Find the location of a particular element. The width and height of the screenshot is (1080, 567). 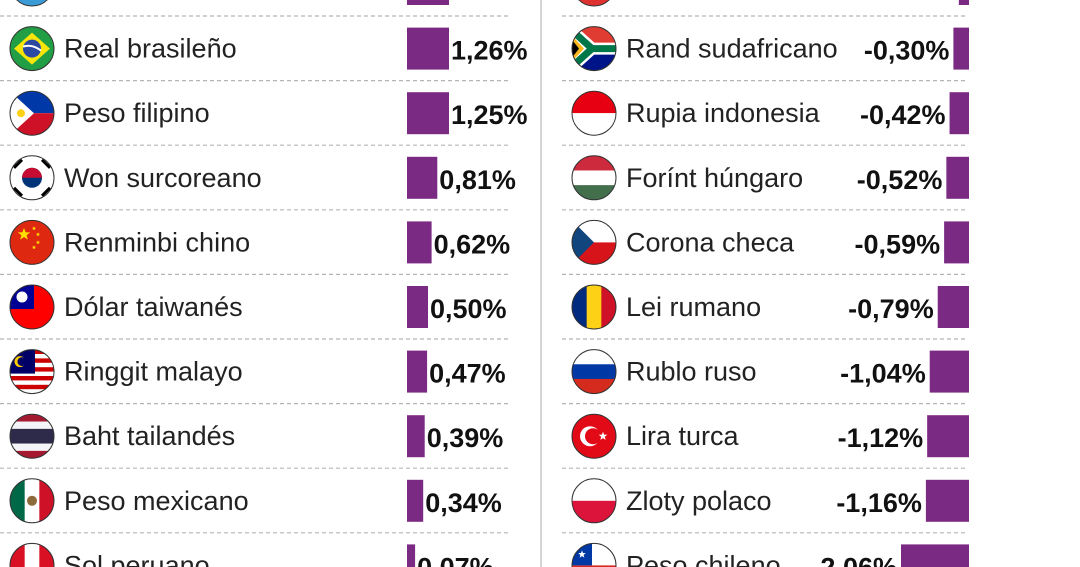

value-label: -0,13% is located at coordinates (912, 0).